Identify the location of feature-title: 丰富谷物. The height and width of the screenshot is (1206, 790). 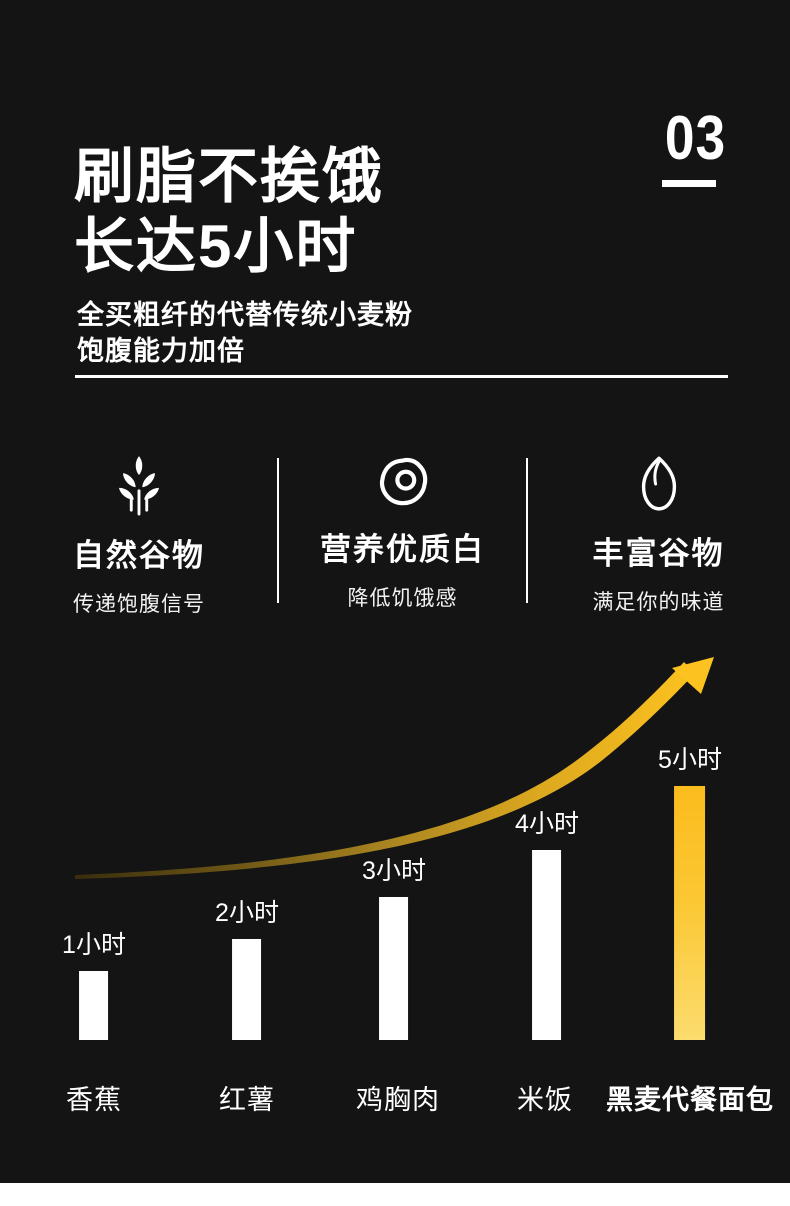
(658, 553).